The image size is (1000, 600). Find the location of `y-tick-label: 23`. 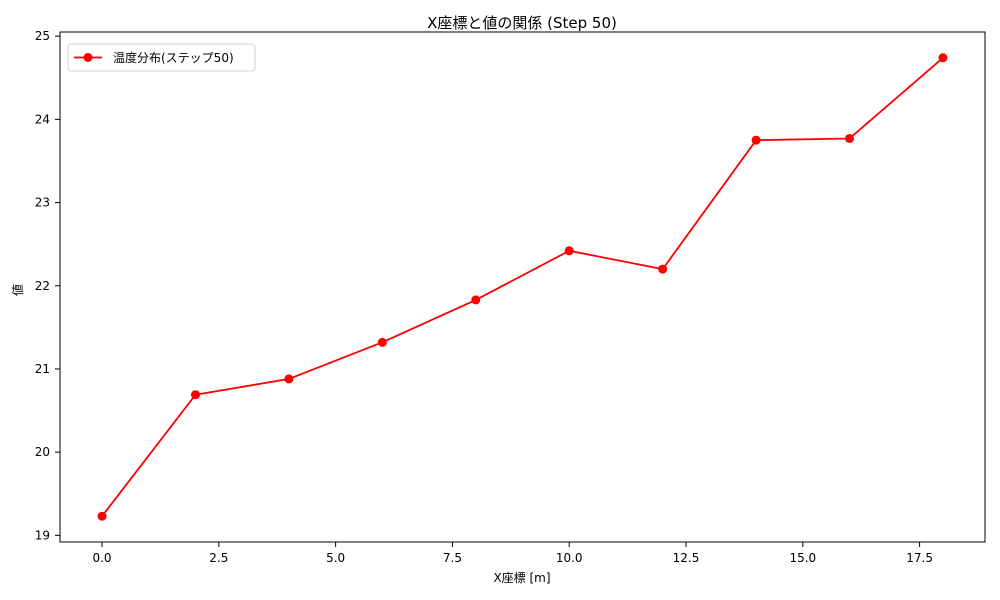

y-tick-label: 23 is located at coordinates (42, 203).